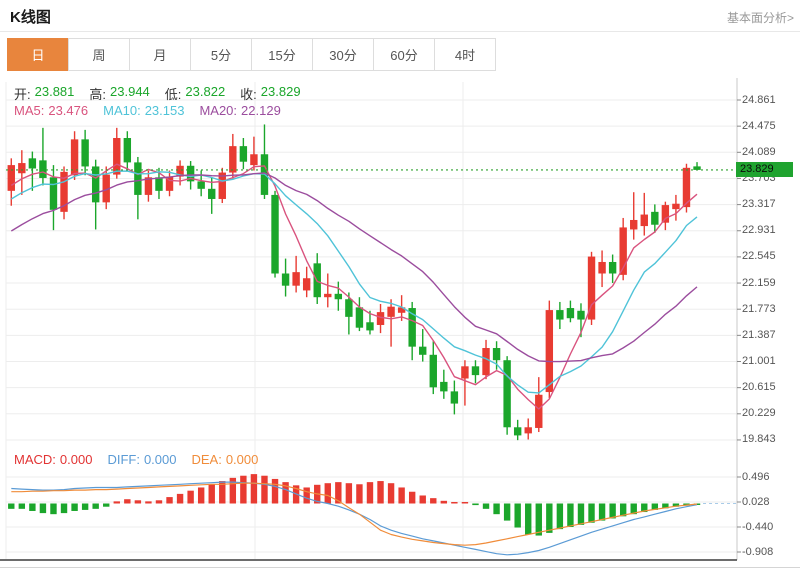 The height and width of the screenshot is (569, 800). I want to click on macd-tick-label: -0.440, so click(758, 526).